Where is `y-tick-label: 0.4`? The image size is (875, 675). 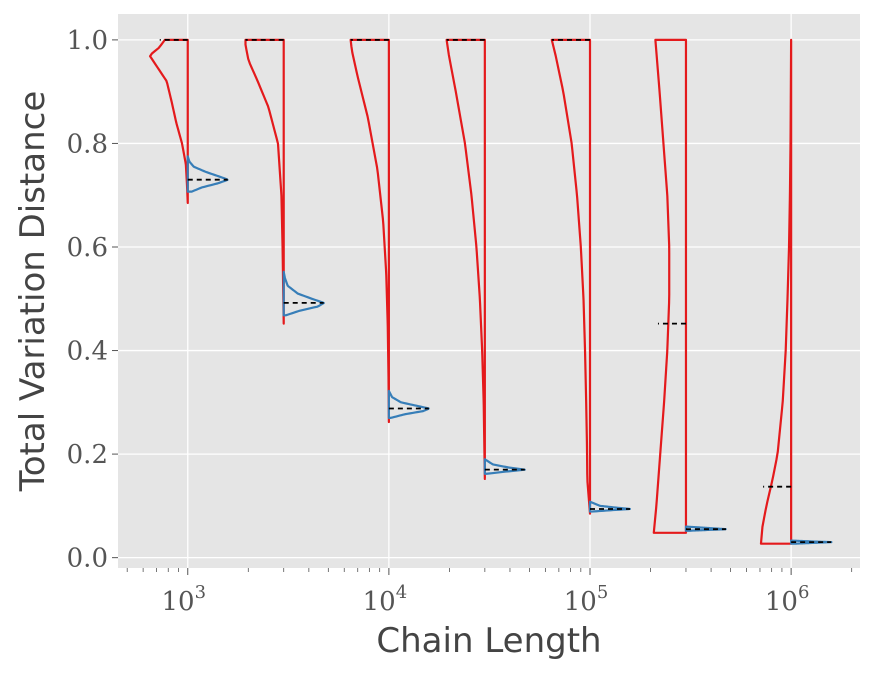 y-tick-label: 0.4 is located at coordinates (87, 352).